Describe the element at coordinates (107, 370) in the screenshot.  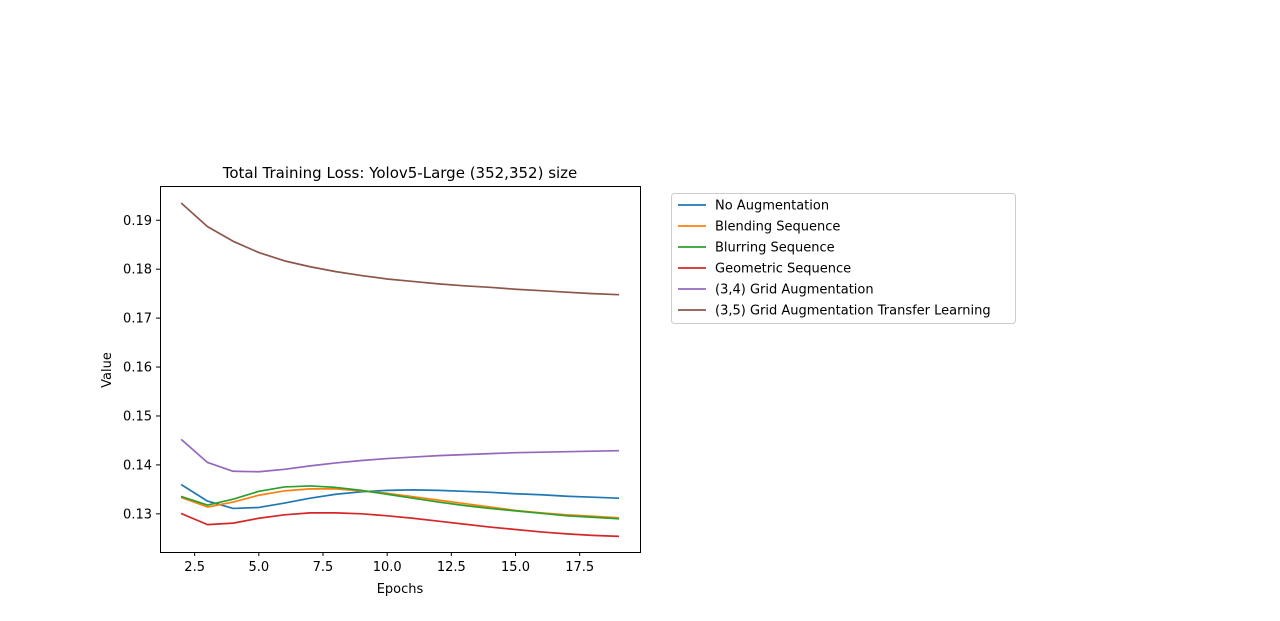
I see `y-axis-label: Value` at that location.